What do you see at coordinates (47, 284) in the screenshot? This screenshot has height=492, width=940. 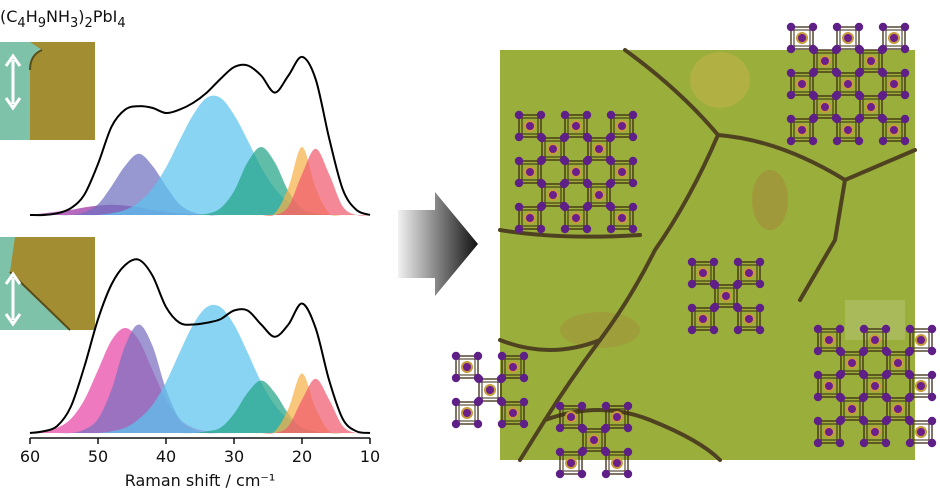 I see `inset-image-bottom` at bounding box center [47, 284].